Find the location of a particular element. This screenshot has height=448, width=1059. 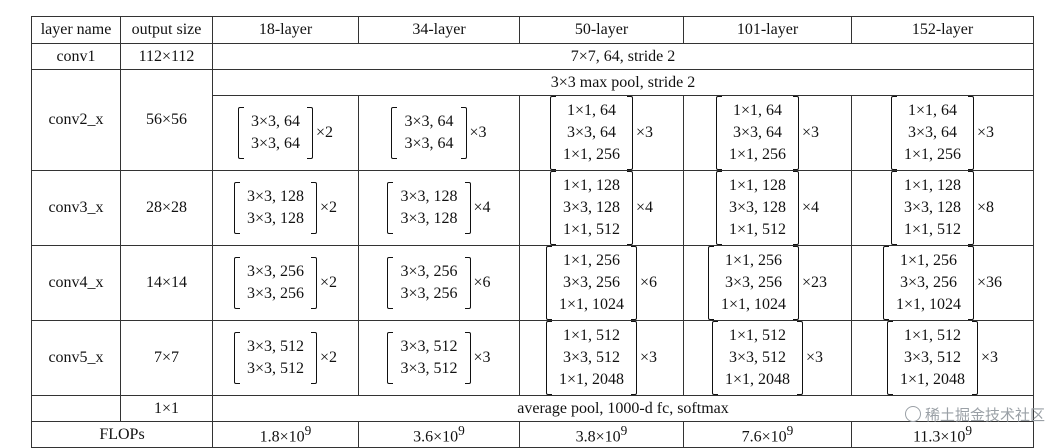

residual-block: 3×3, 128 3×3, 128 ×4 is located at coordinates (439, 208).